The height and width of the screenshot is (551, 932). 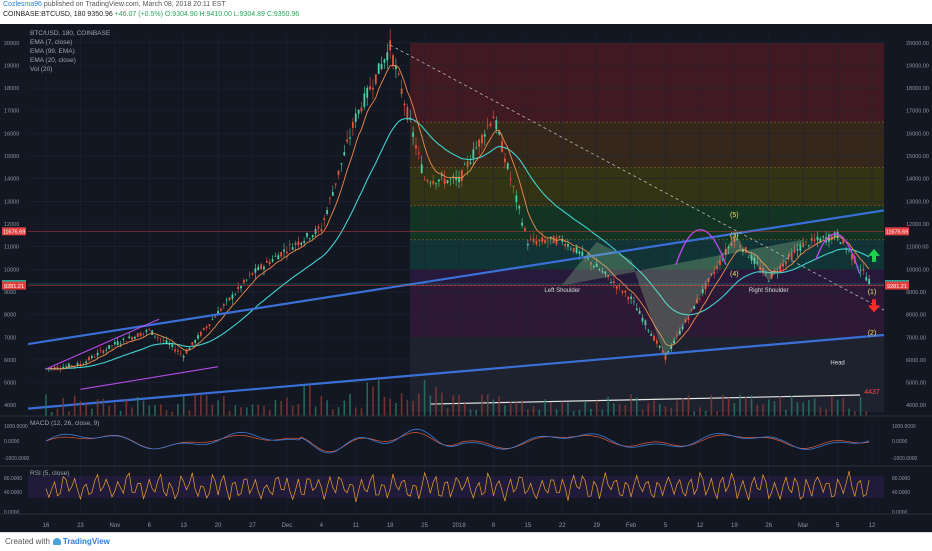 What do you see at coordinates (51, 42) in the screenshot?
I see `legend-ema-7: EMA (7, close)` at bounding box center [51, 42].